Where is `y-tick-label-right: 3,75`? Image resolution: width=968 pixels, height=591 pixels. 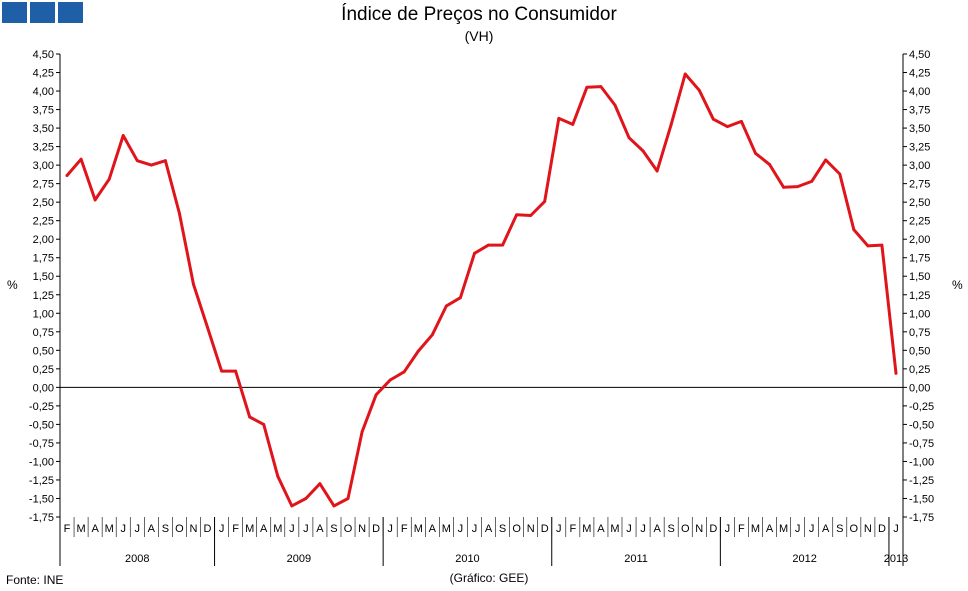
y-tick-label-right: 3,75 is located at coordinates (919, 111).